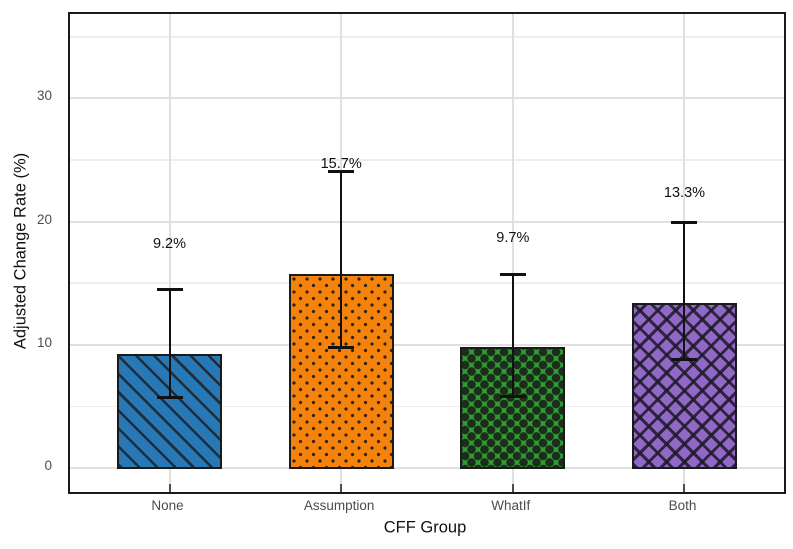  What do you see at coordinates (512, 335) in the screenshot?
I see `error-bar-whatif` at bounding box center [512, 335].